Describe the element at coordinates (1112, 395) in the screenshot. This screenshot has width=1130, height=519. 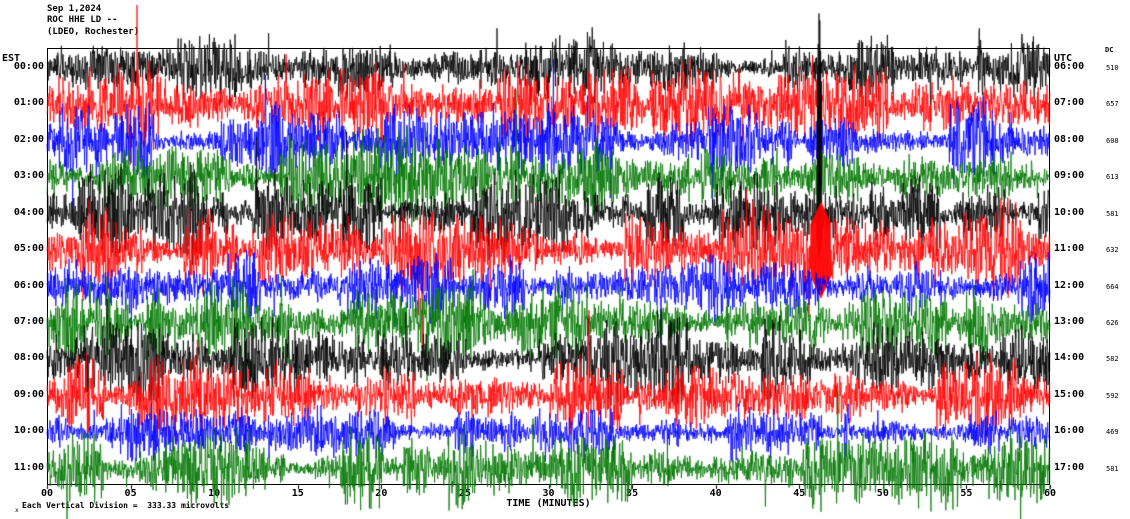
I see `dc-value: 592` at that location.